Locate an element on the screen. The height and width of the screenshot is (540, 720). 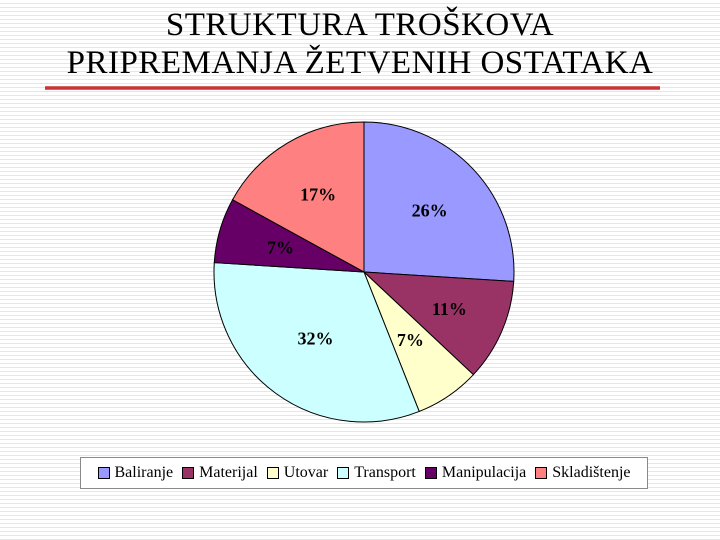
legend-label: Manipulacija is located at coordinates (484, 472).